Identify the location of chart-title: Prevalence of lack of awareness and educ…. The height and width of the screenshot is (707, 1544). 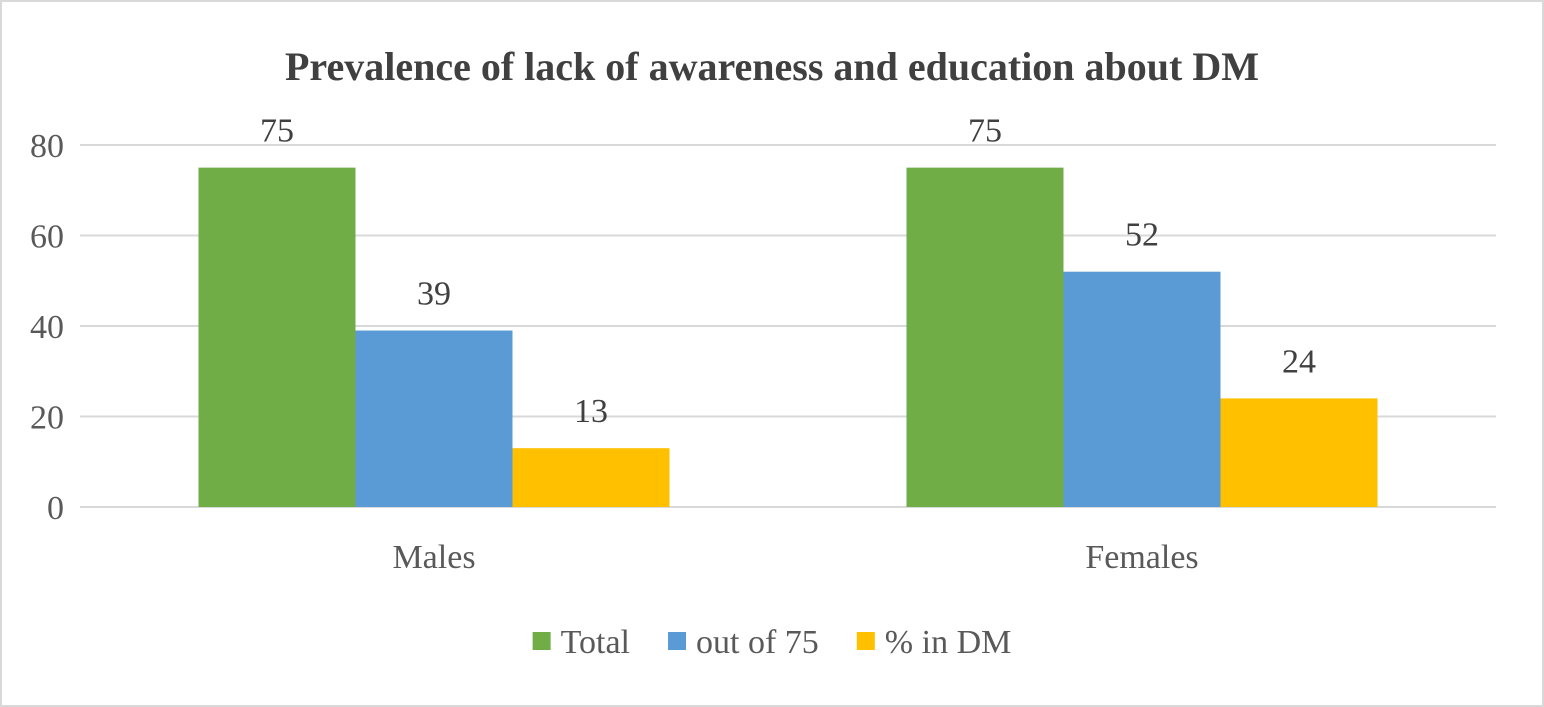
(772, 66).